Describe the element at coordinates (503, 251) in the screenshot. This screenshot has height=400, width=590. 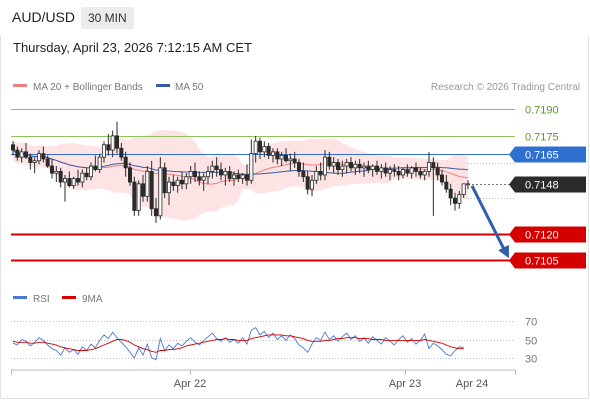
I see `forecast-arrow-head` at that location.